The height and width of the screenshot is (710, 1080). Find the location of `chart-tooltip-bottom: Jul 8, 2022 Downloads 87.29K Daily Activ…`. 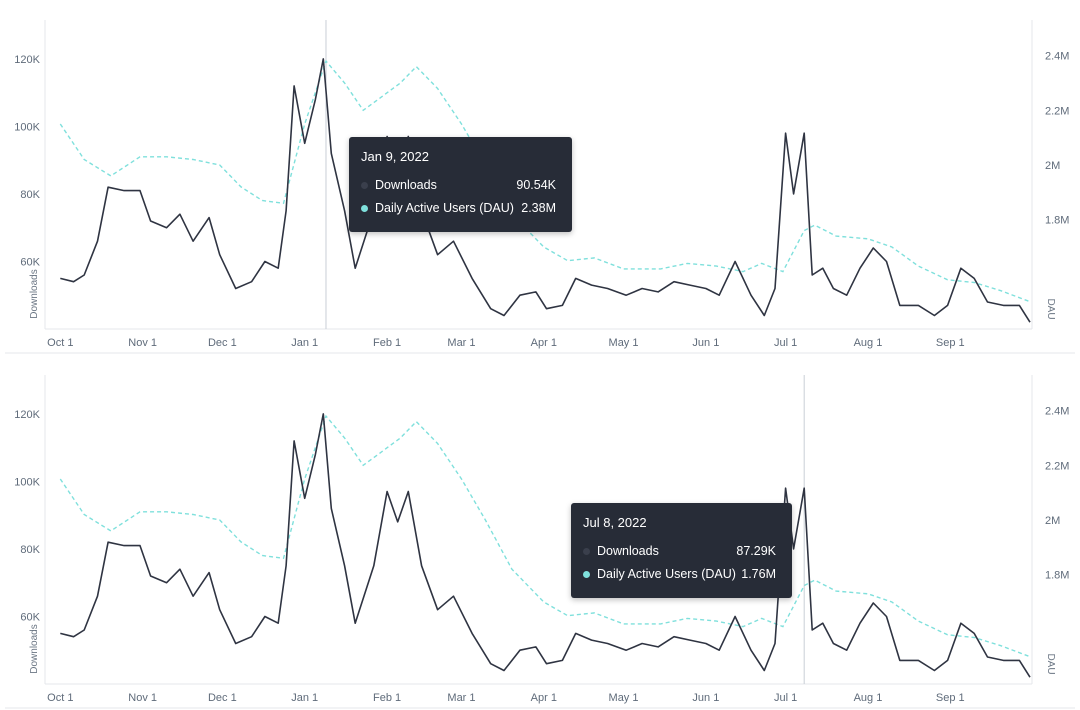

chart-tooltip-bottom: Jul 8, 2022 Downloads 87.29K Daily Activ… is located at coordinates (681, 550).